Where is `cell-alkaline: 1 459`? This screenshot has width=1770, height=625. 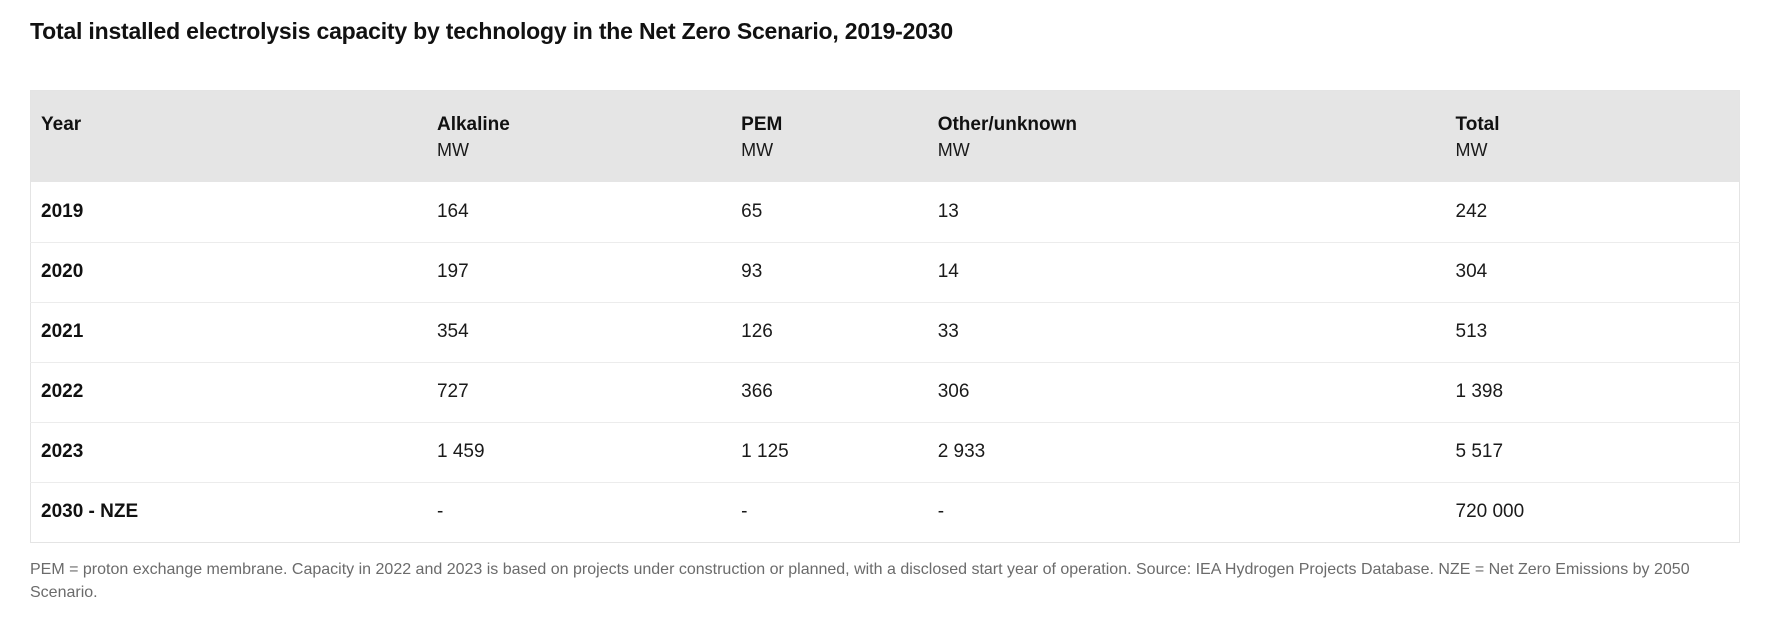 cell-alkaline: 1 459 is located at coordinates (460, 451).